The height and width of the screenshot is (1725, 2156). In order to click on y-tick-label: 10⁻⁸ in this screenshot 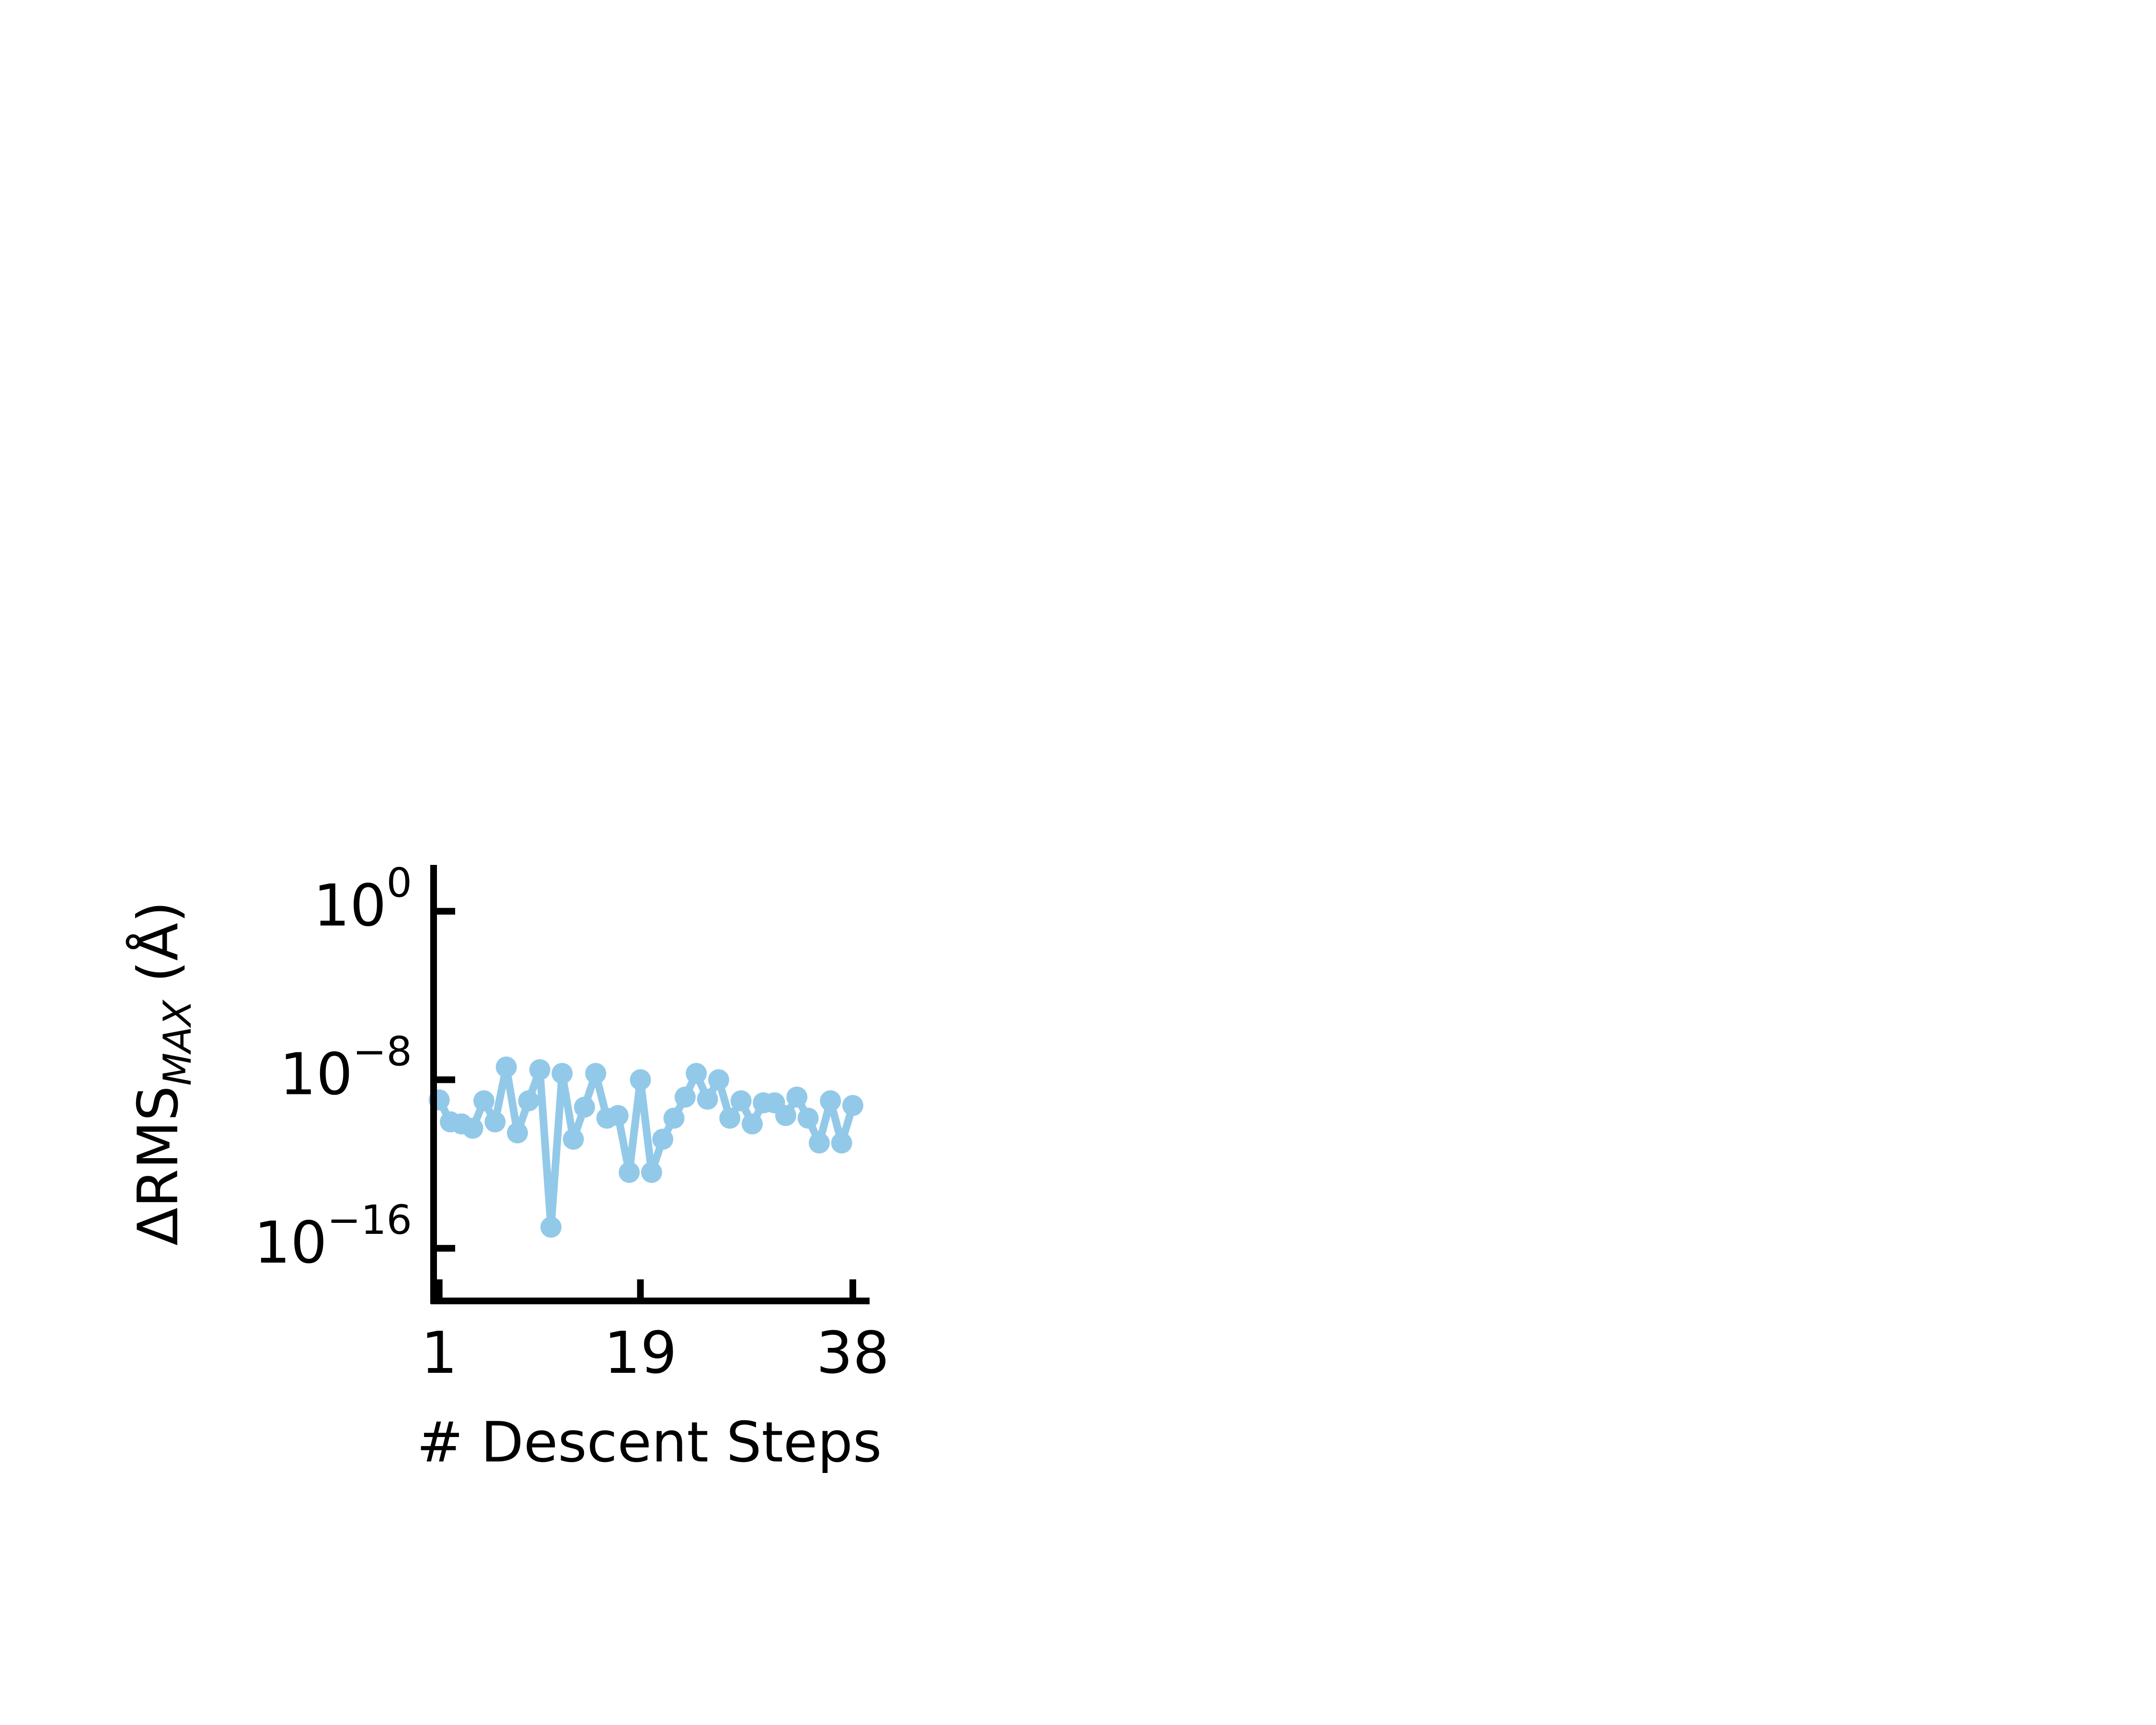, I will do `click(345, 1068)`.